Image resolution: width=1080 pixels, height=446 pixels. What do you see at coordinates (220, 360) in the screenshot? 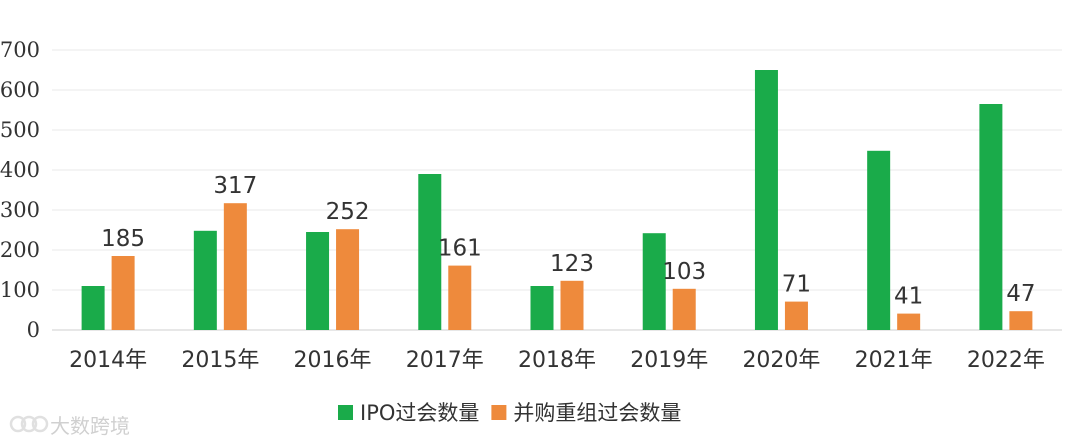
I see `x-tick-label: 2015年` at bounding box center [220, 360].